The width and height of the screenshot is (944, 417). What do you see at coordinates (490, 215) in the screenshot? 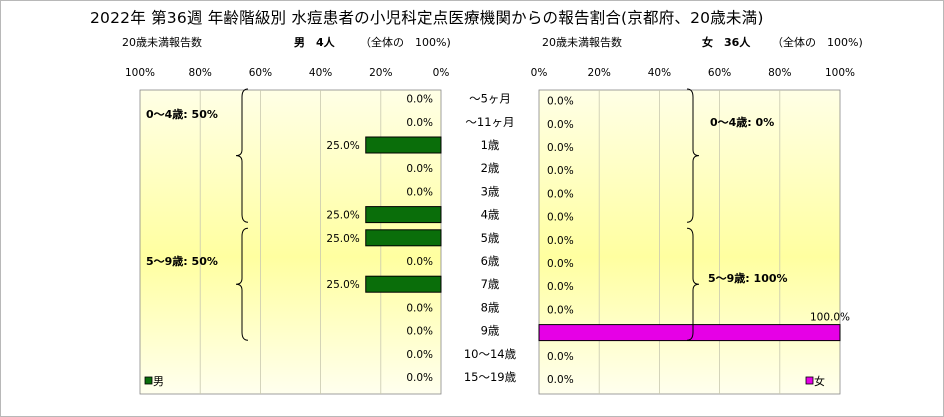
I see `age-category-label: 4歳` at bounding box center [490, 215].